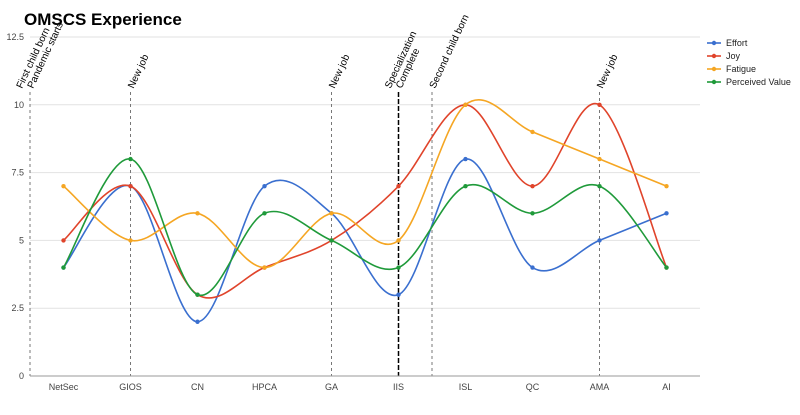  What do you see at coordinates (737, 43) in the screenshot?
I see `legend-label-effort: Effort` at bounding box center [737, 43].